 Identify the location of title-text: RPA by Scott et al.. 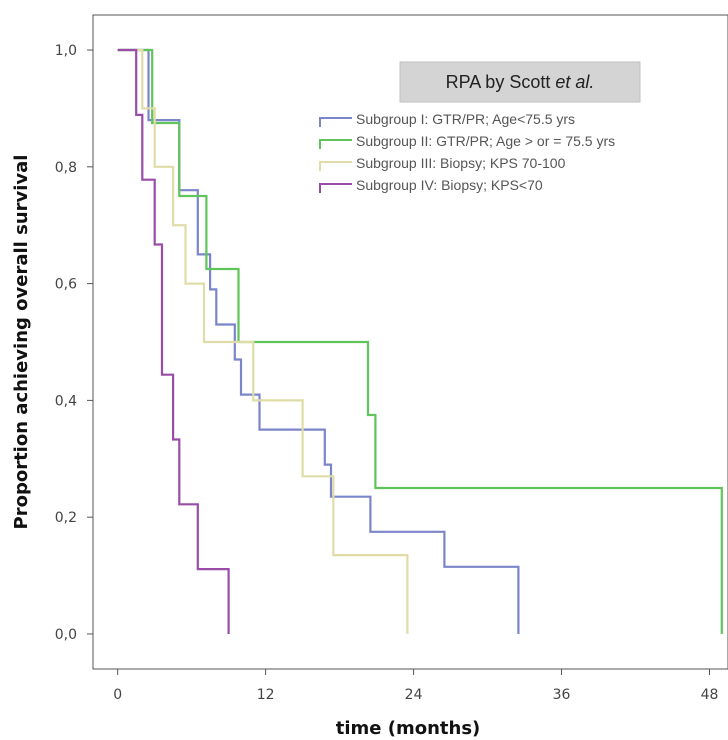
(520, 82).